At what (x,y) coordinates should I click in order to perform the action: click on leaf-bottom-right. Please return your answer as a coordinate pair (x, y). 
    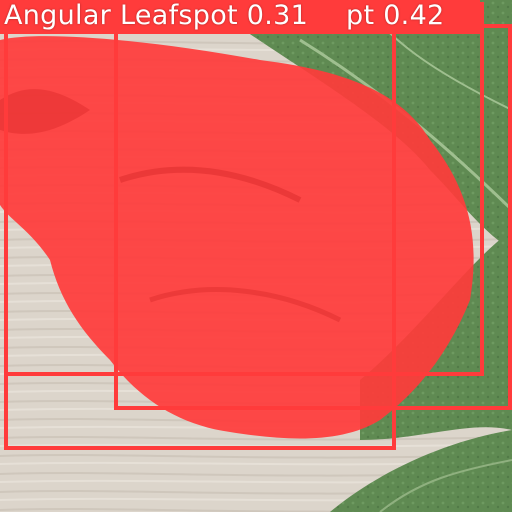
    Looking at the image, I should click on (421, 471).